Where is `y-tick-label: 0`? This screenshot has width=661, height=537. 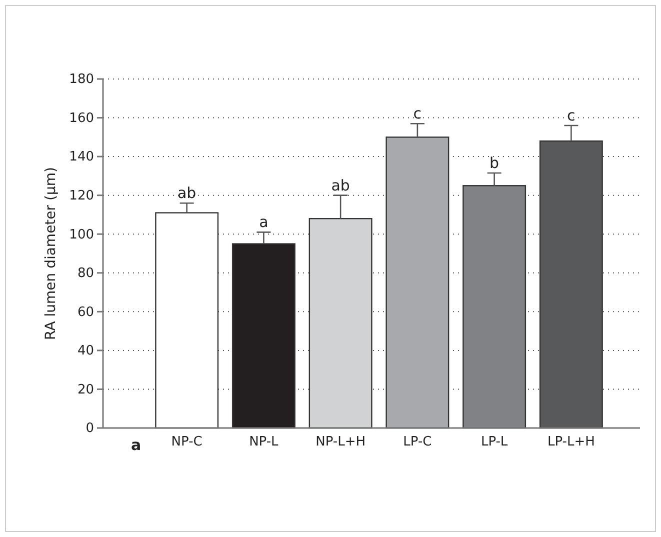
y-tick-label: 0 is located at coordinates (90, 428).